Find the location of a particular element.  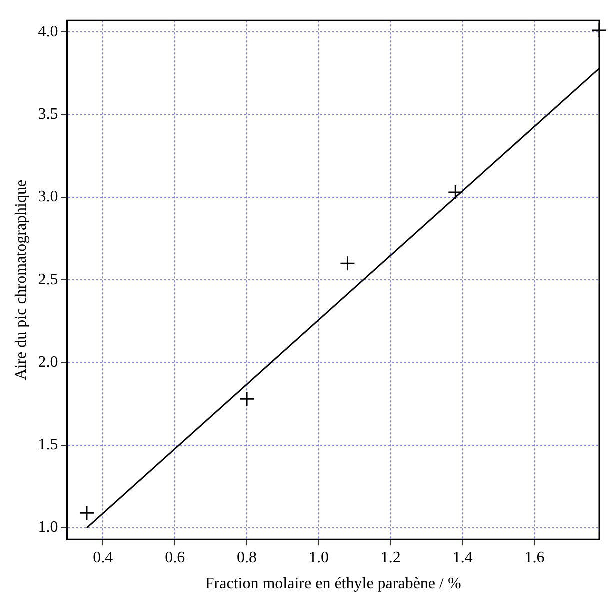

y-tick-label: 2.0 is located at coordinates (48, 362).